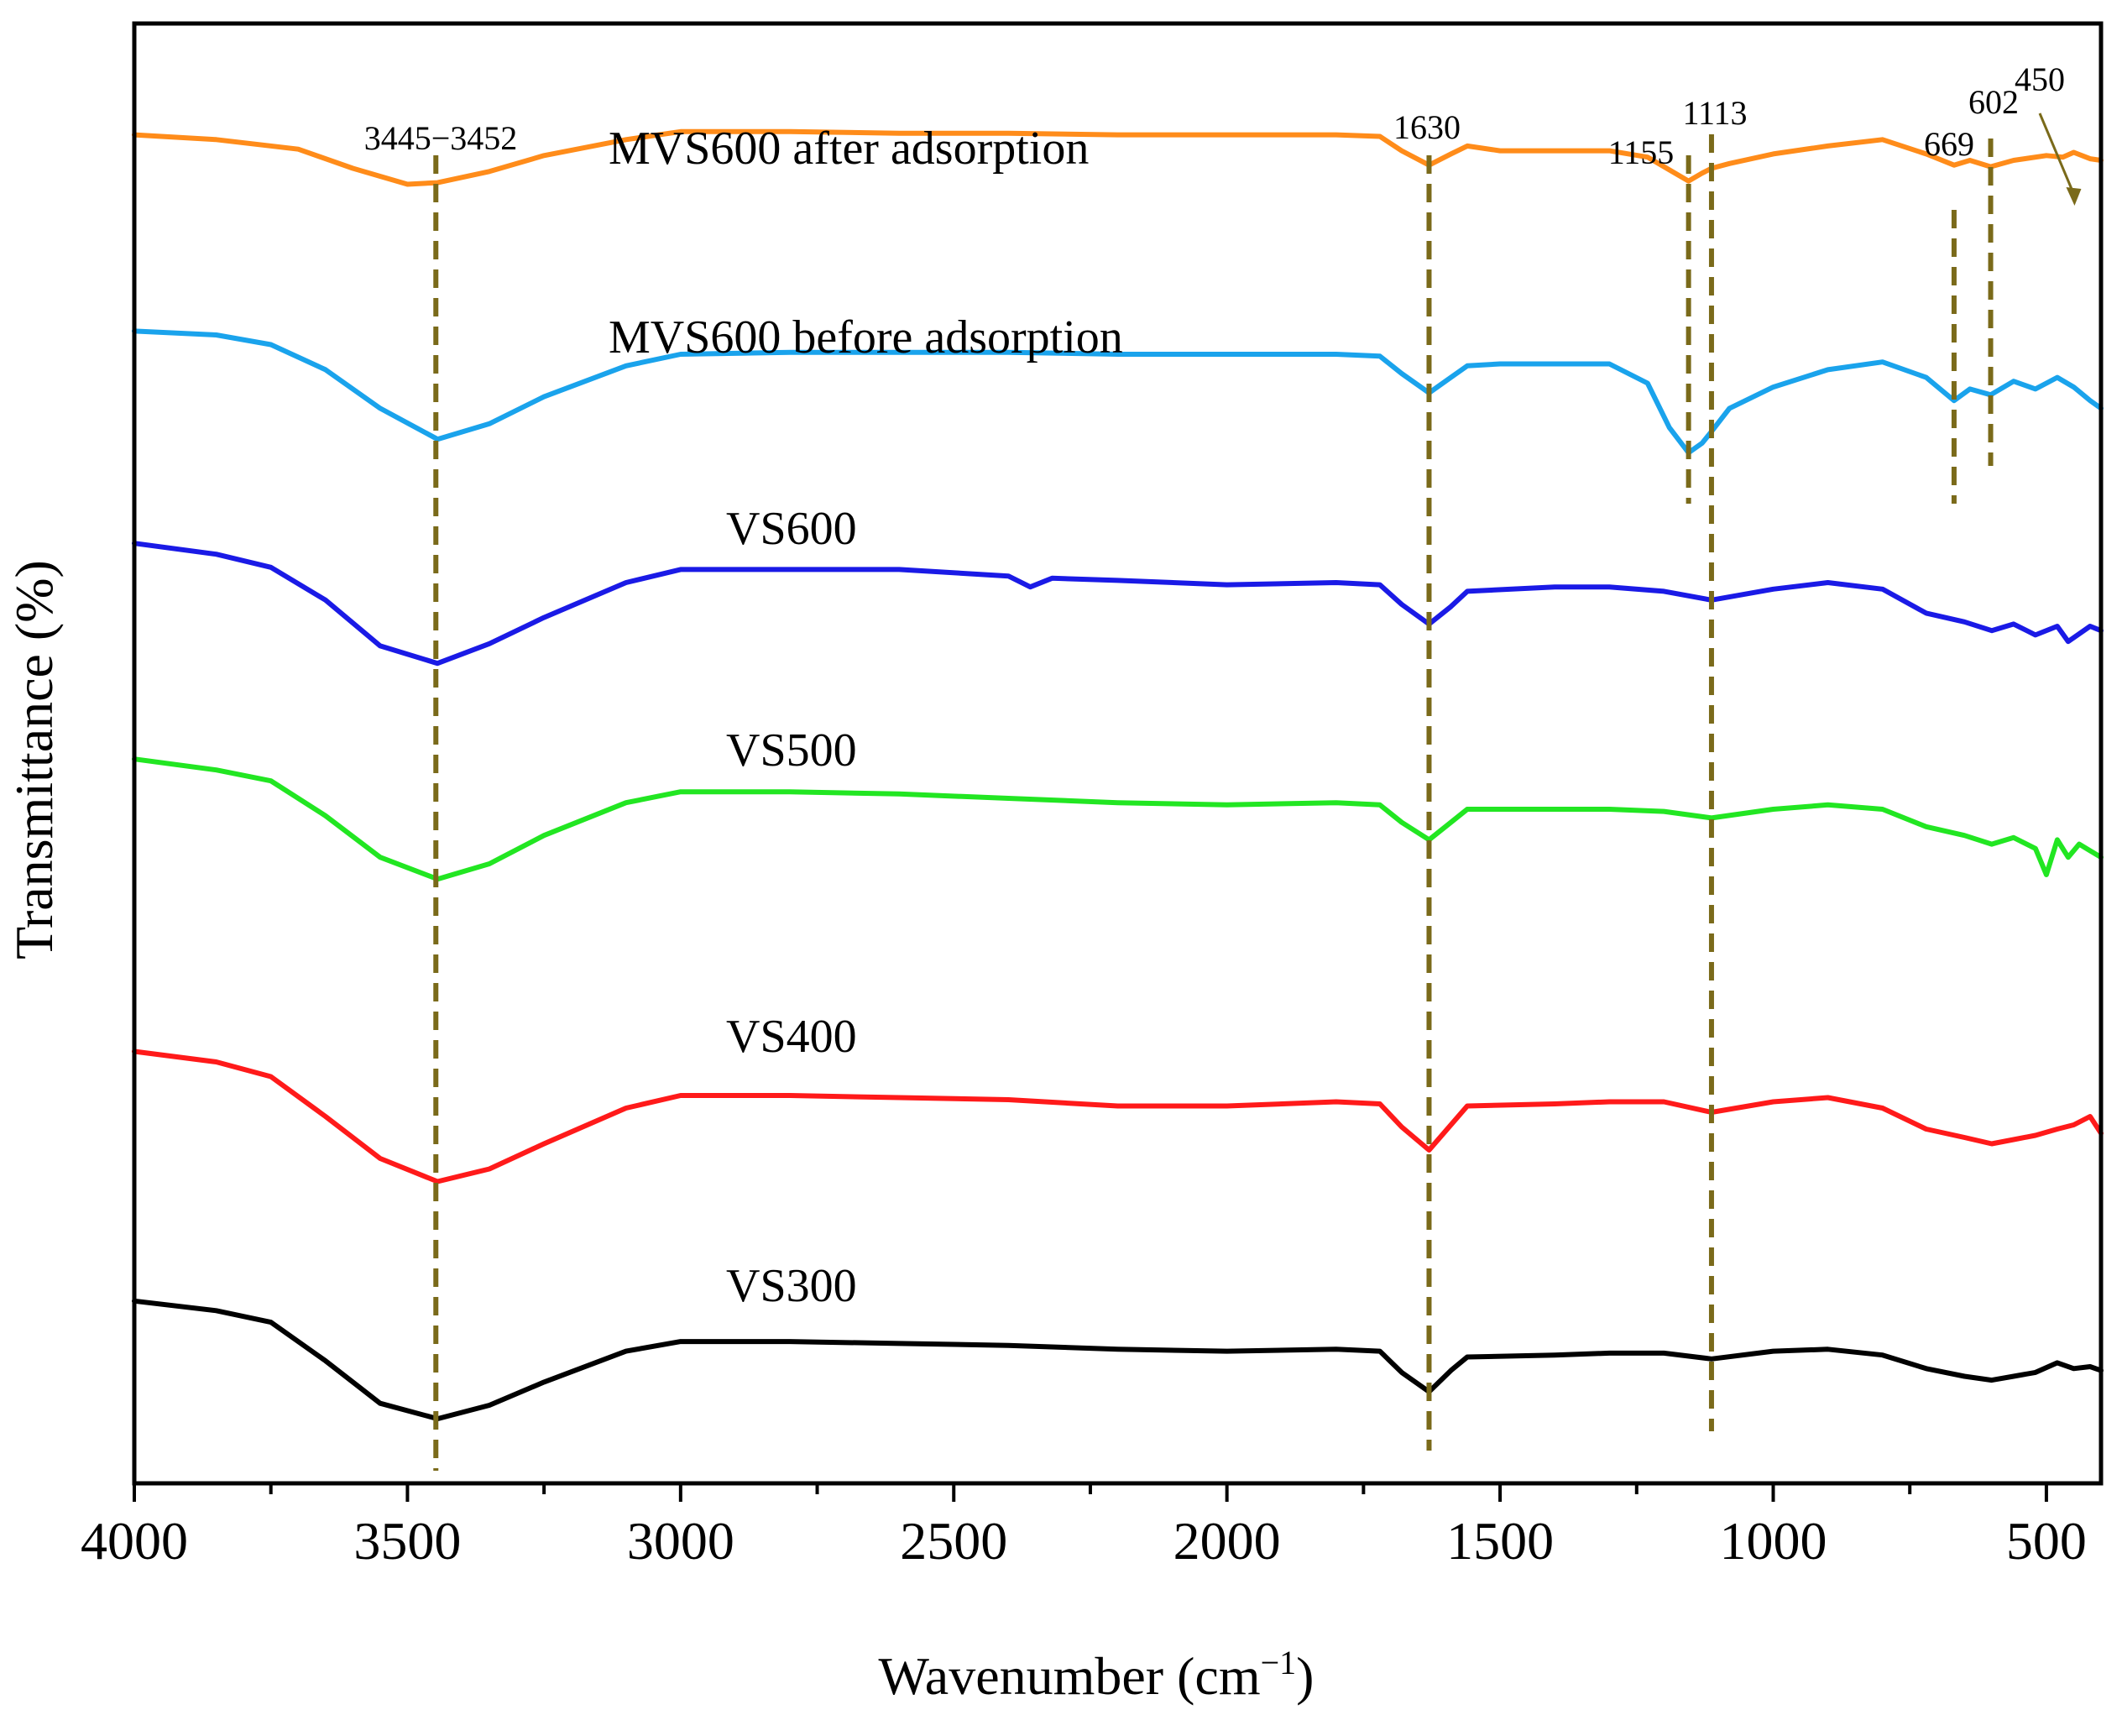 The height and width of the screenshot is (1736, 2122). I want to click on x-tick-label-3500: 3500, so click(407, 1541).